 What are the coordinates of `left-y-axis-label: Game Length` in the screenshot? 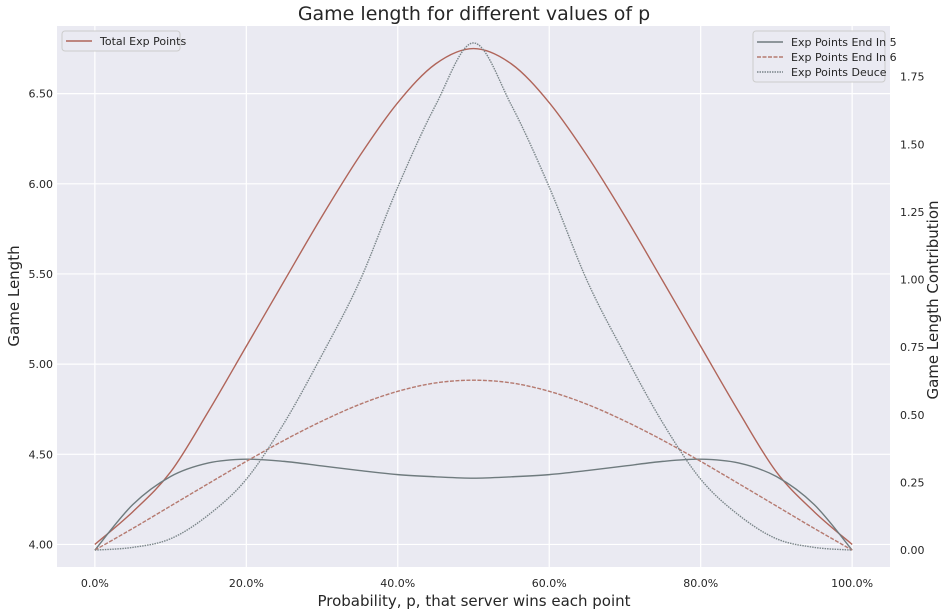 It's located at (14, 295).